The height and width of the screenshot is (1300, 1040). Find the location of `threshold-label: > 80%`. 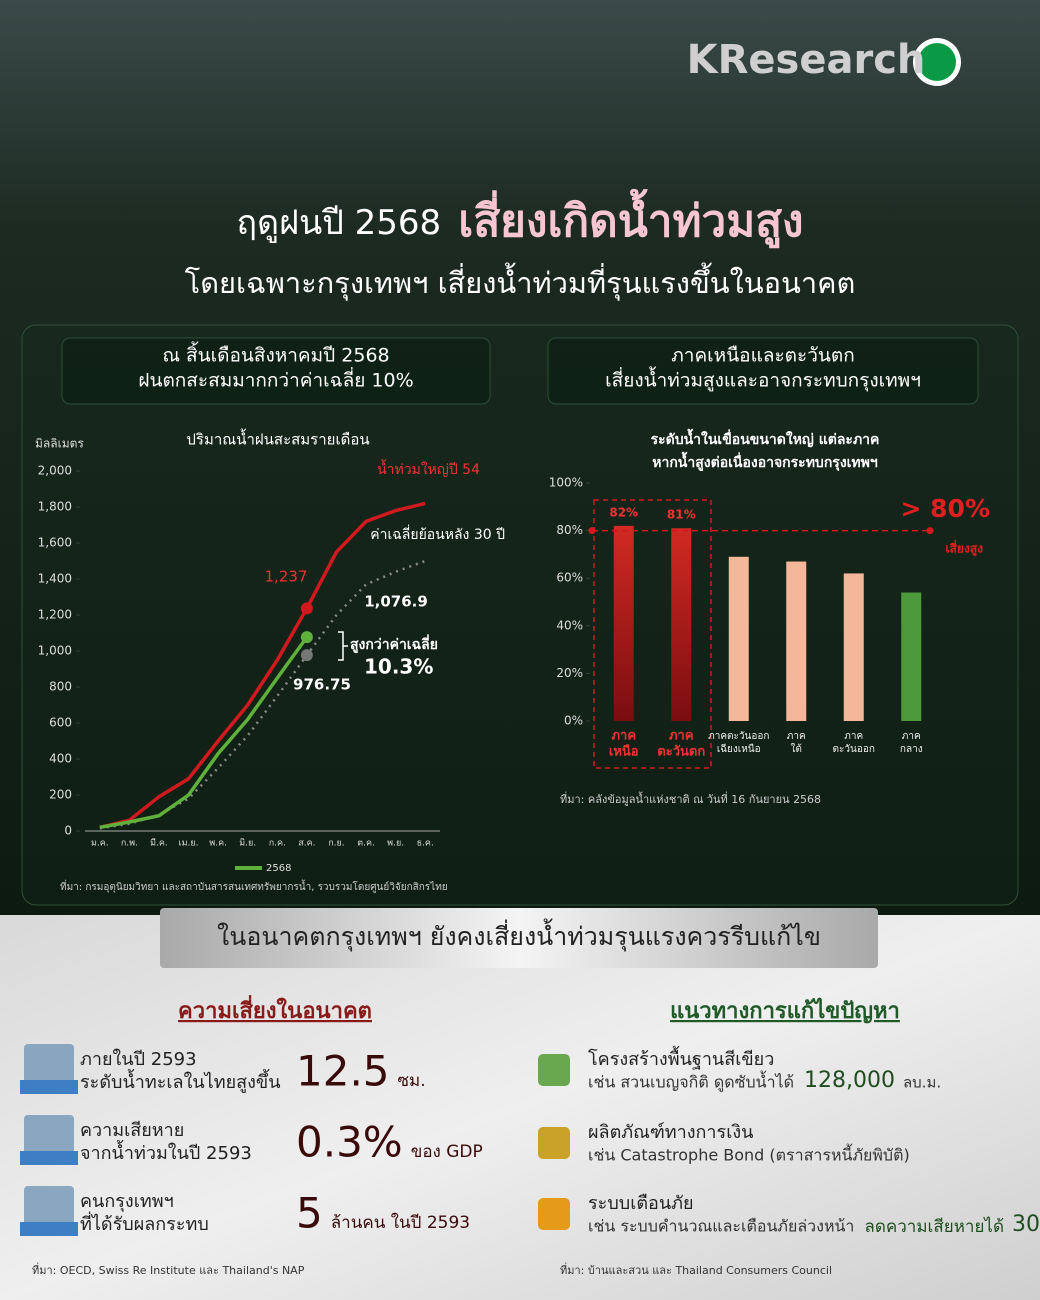

threshold-label: > 80% is located at coordinates (946, 508).